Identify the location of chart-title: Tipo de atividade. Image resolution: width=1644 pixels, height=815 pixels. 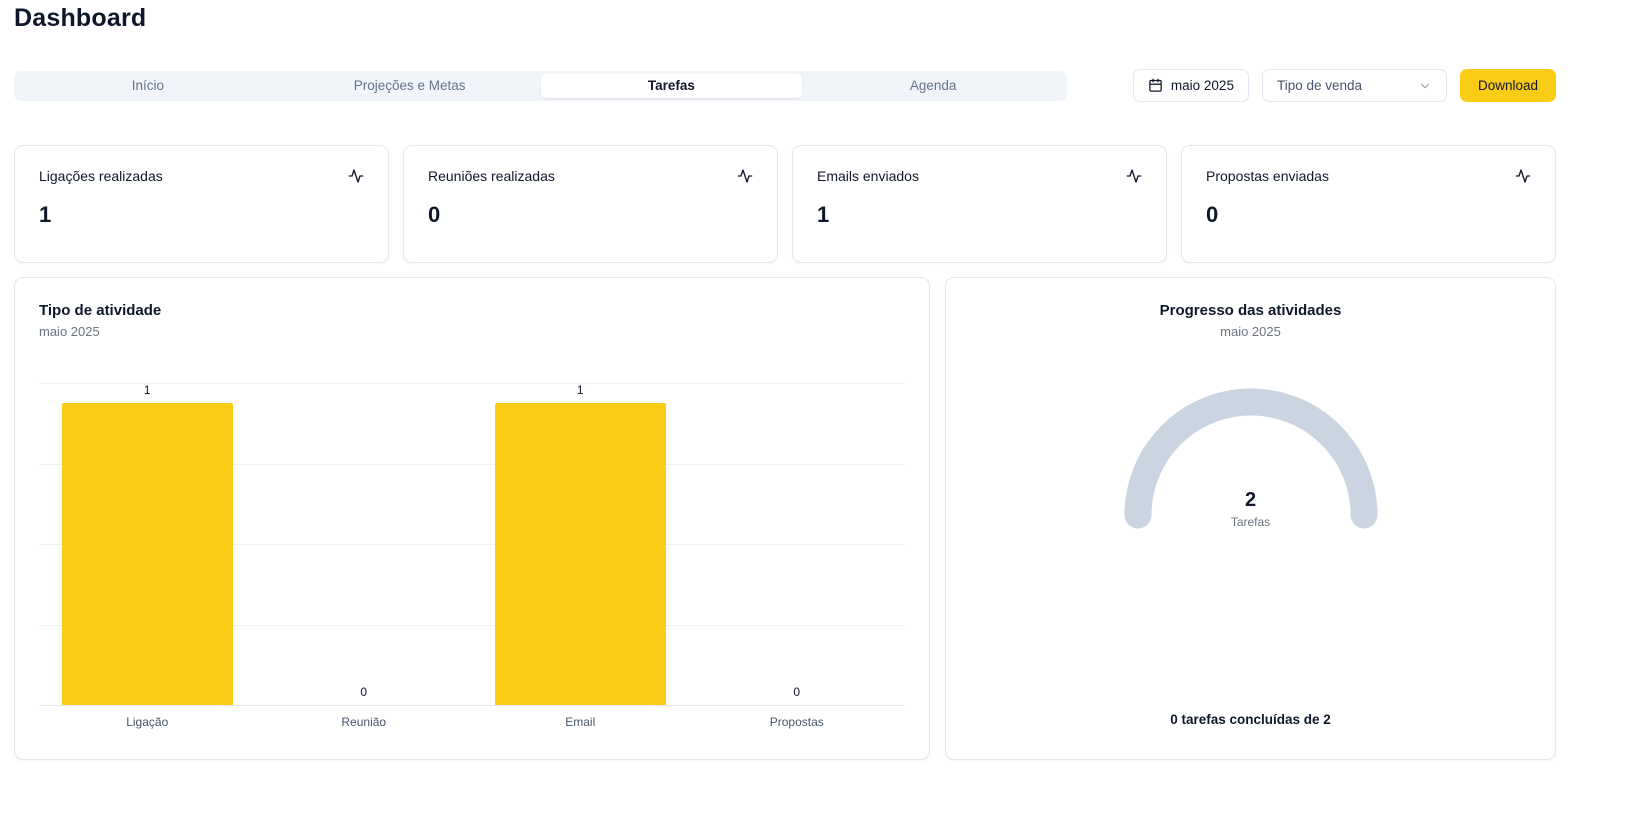
(100, 310).